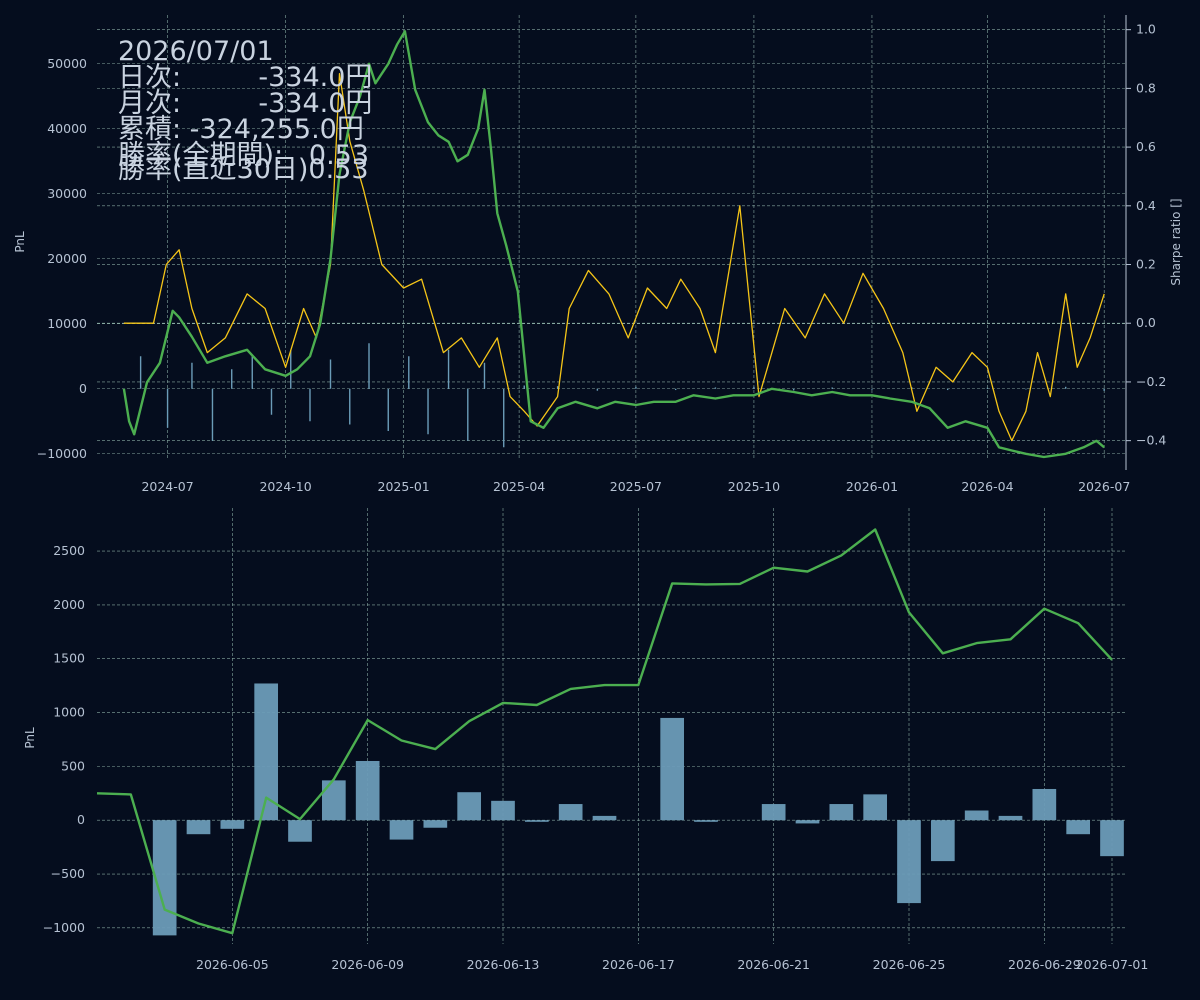 This screenshot has width=1200, height=1000. What do you see at coordinates (872, 486) in the screenshot?
I see `top-x-tick-label: 2026-01` at bounding box center [872, 486].